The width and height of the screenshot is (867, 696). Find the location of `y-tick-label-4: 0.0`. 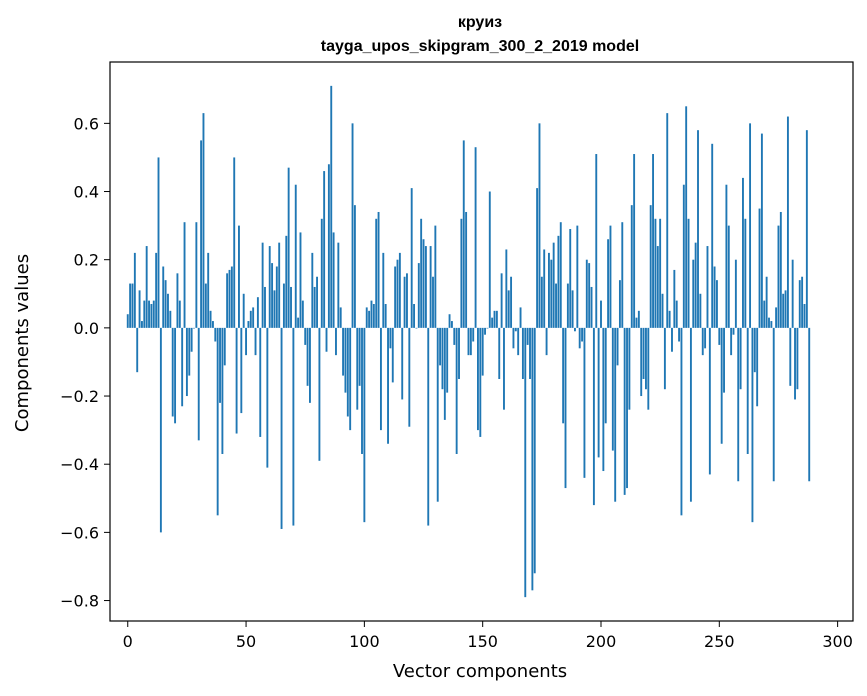

y-tick-label-4: 0.0 is located at coordinates (86, 328).